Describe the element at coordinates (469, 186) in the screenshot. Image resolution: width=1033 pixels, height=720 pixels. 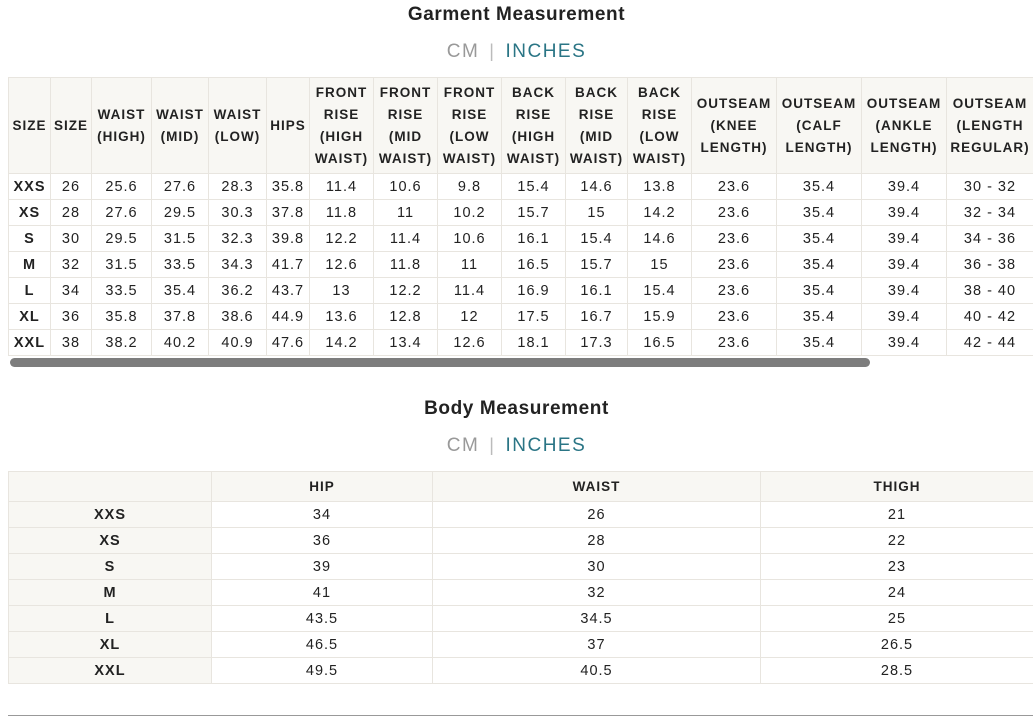
I see `cell: 9.8` at that location.